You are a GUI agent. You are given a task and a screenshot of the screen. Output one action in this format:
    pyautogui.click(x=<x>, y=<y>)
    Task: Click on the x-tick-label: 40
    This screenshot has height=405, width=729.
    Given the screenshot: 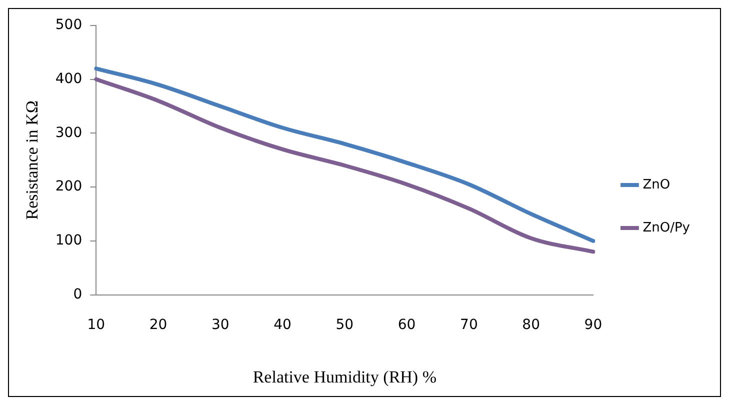 What is the action you would take?
    pyautogui.click(x=283, y=324)
    